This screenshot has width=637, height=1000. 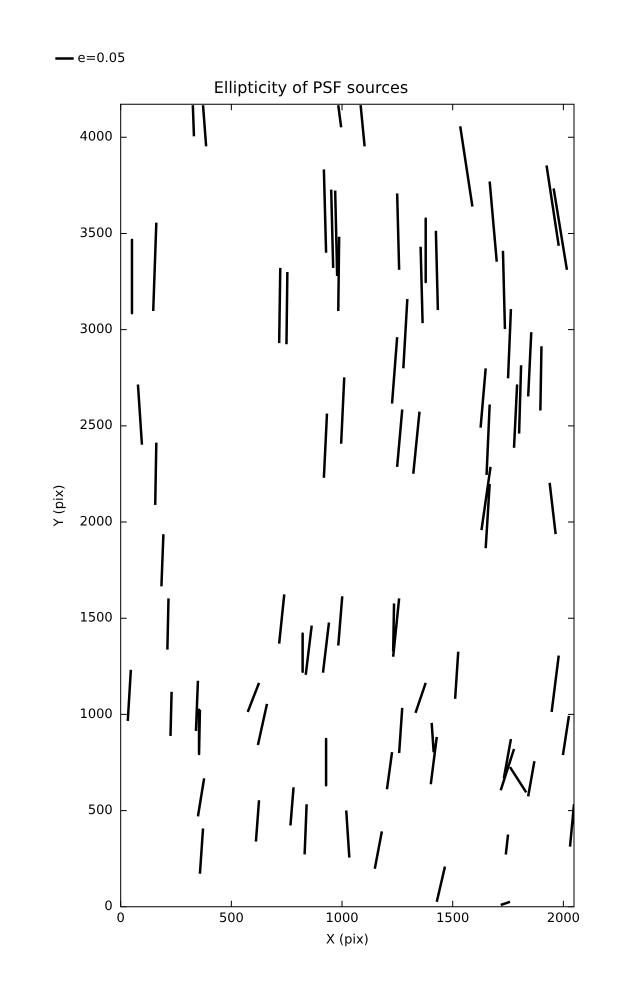 I want to click on y-tick-label: 1000, so click(x=96, y=714).